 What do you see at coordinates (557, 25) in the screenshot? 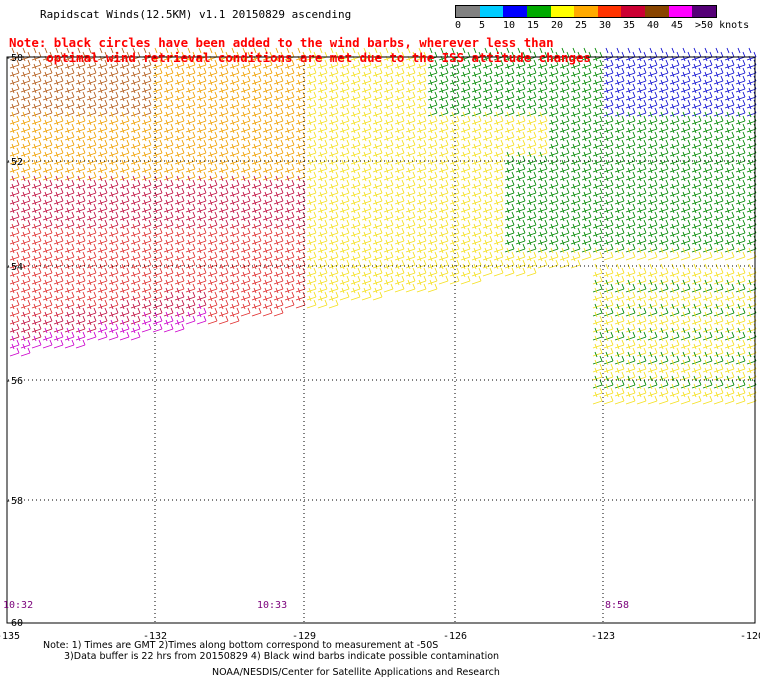
I see `colorbar-label: 20` at bounding box center [557, 25].